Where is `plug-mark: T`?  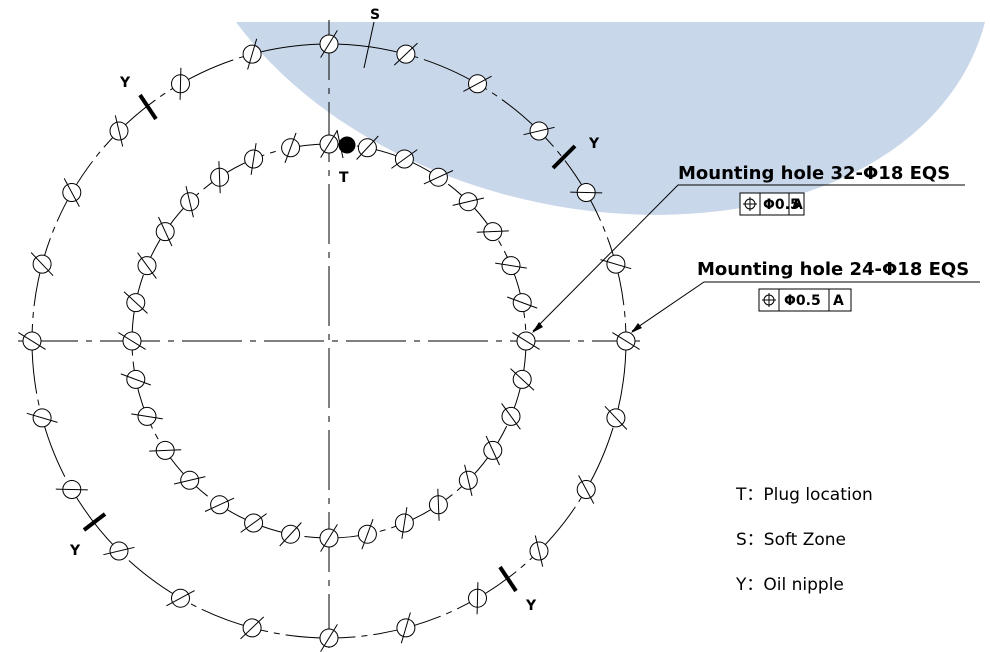 plug-mark: T is located at coordinates (346, 157).